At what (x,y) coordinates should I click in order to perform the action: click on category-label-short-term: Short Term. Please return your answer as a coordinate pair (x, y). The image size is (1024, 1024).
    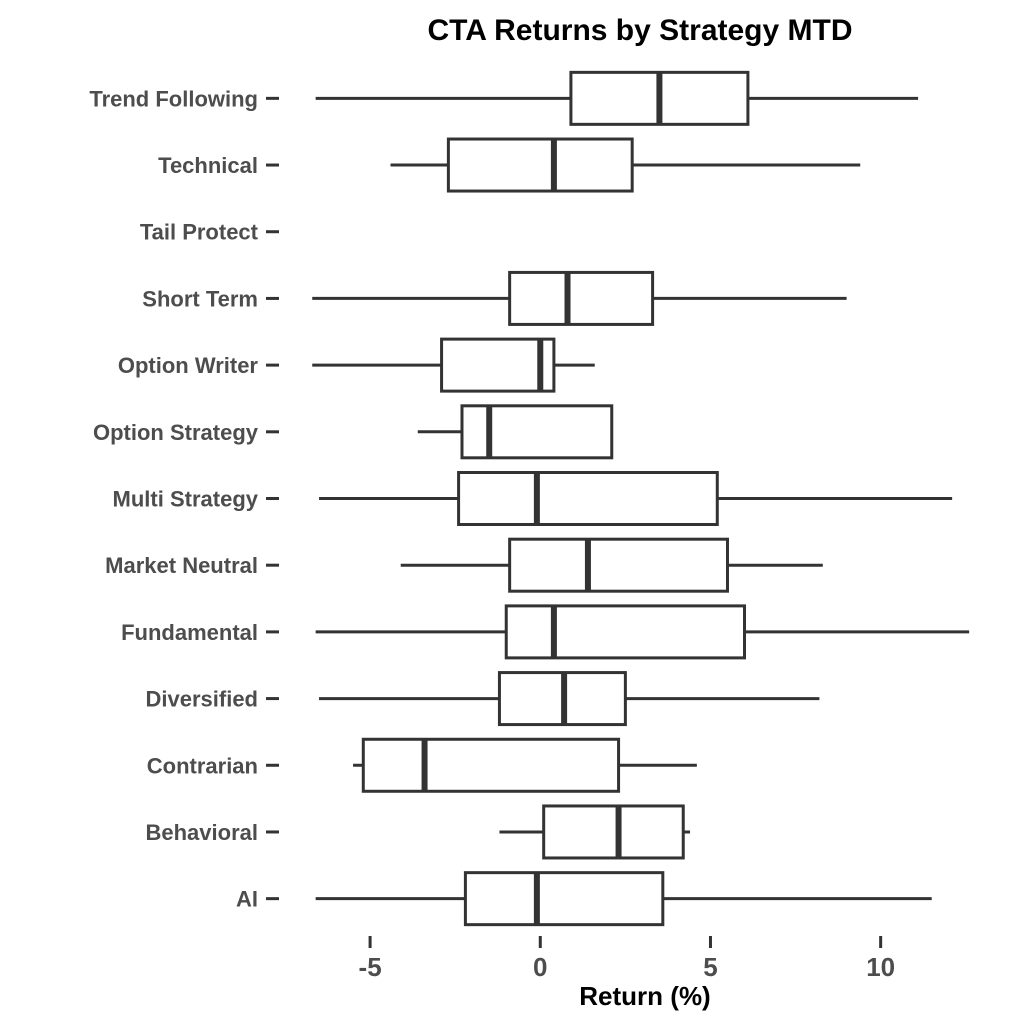
    Looking at the image, I should click on (200, 298).